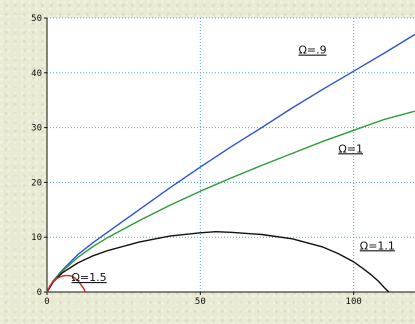 The image size is (415, 324). I want to click on y-tick-label: 40, so click(36, 74).